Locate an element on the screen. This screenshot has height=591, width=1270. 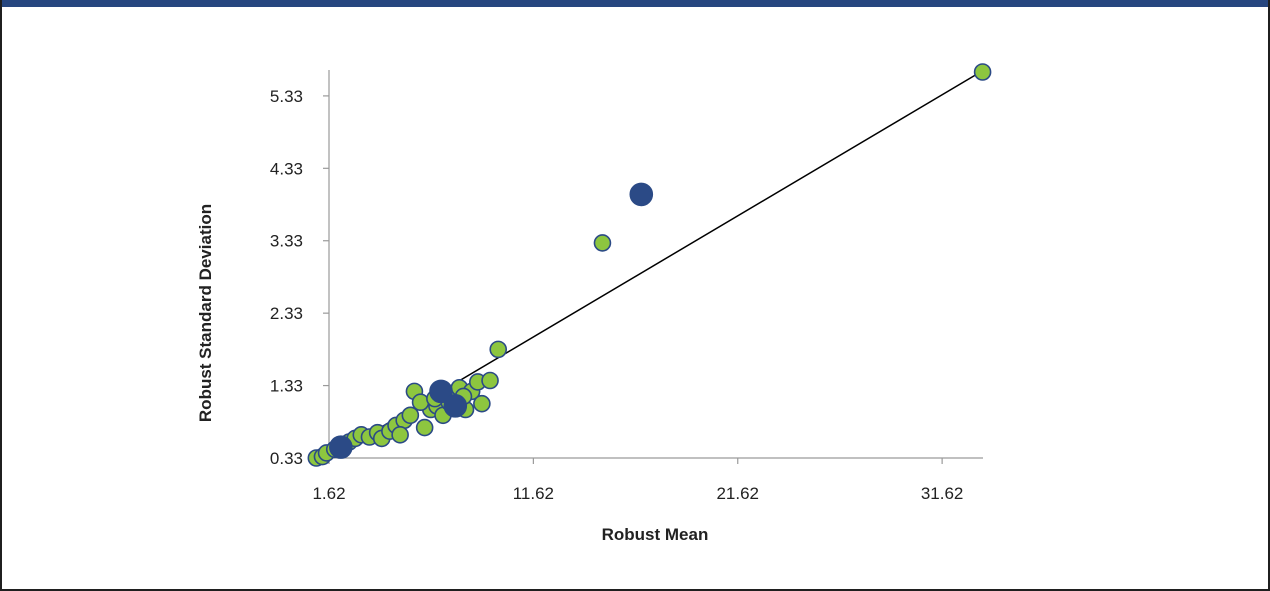
x-axis-title: Robust Mean is located at coordinates (655, 534).